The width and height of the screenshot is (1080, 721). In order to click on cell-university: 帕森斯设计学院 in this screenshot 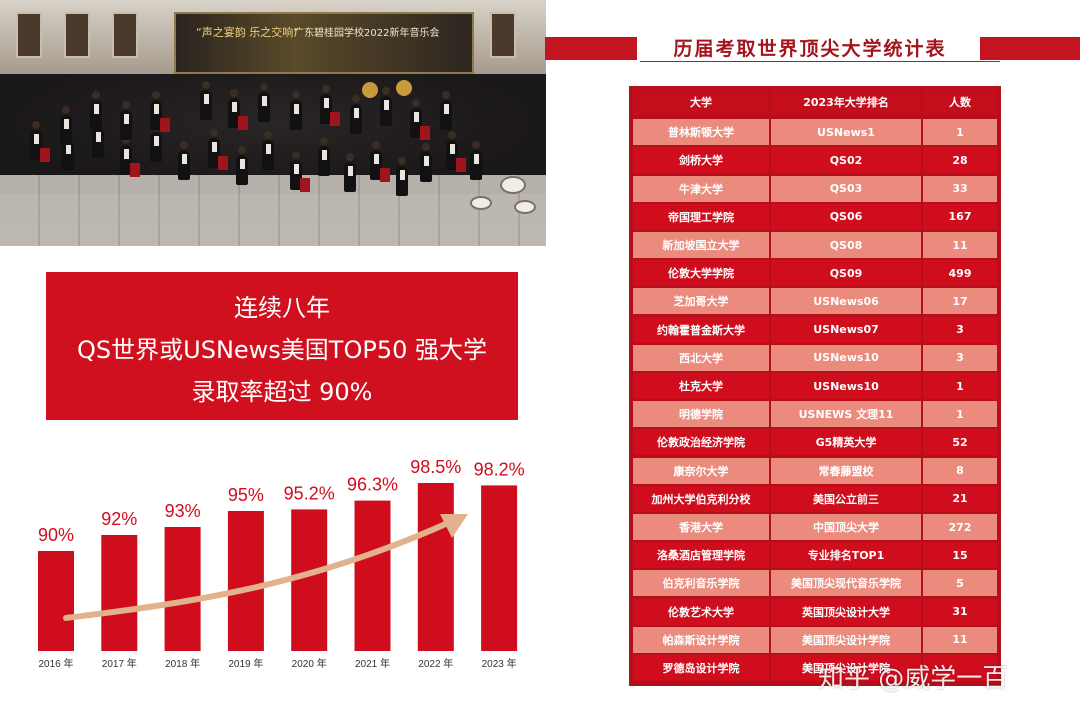, I will do `click(701, 639)`.